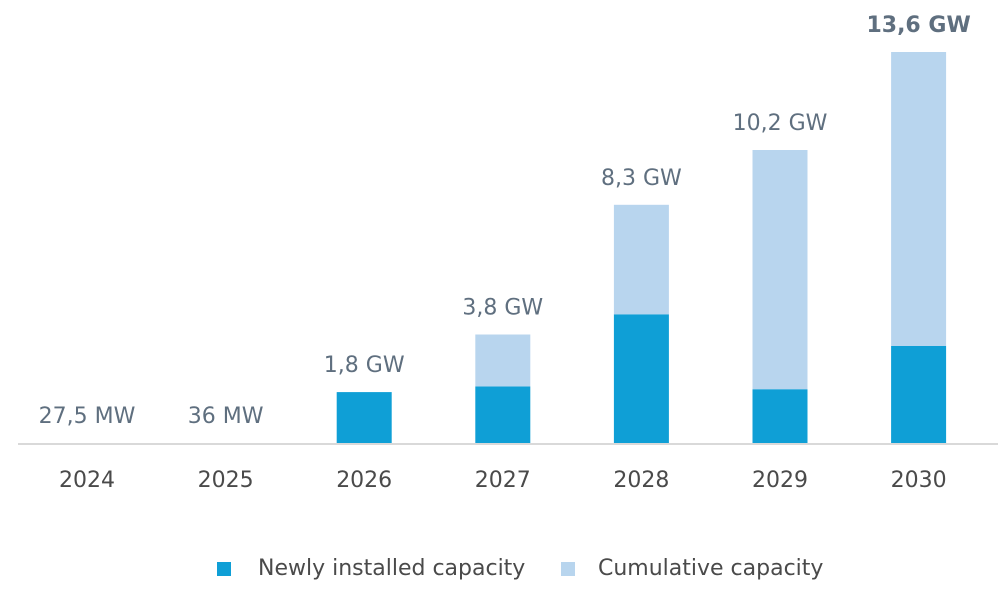  I want to click on x-tick-label-2028: 2028, so click(641, 480).